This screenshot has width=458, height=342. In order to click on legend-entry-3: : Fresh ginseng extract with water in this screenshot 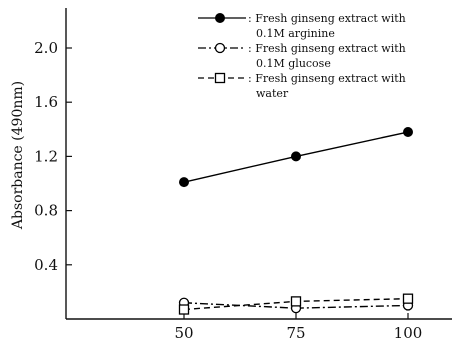, I will do `click(302, 86)`.